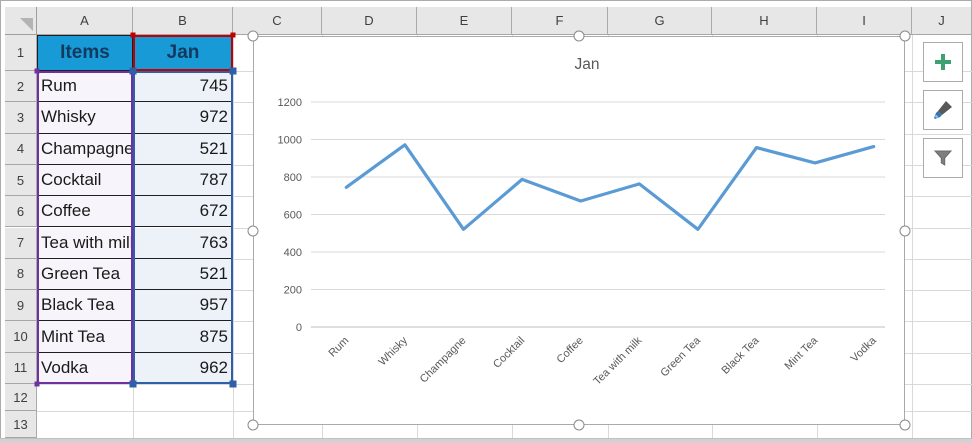  I want to click on table-cell-item: Tea with milk, so click(85, 243).